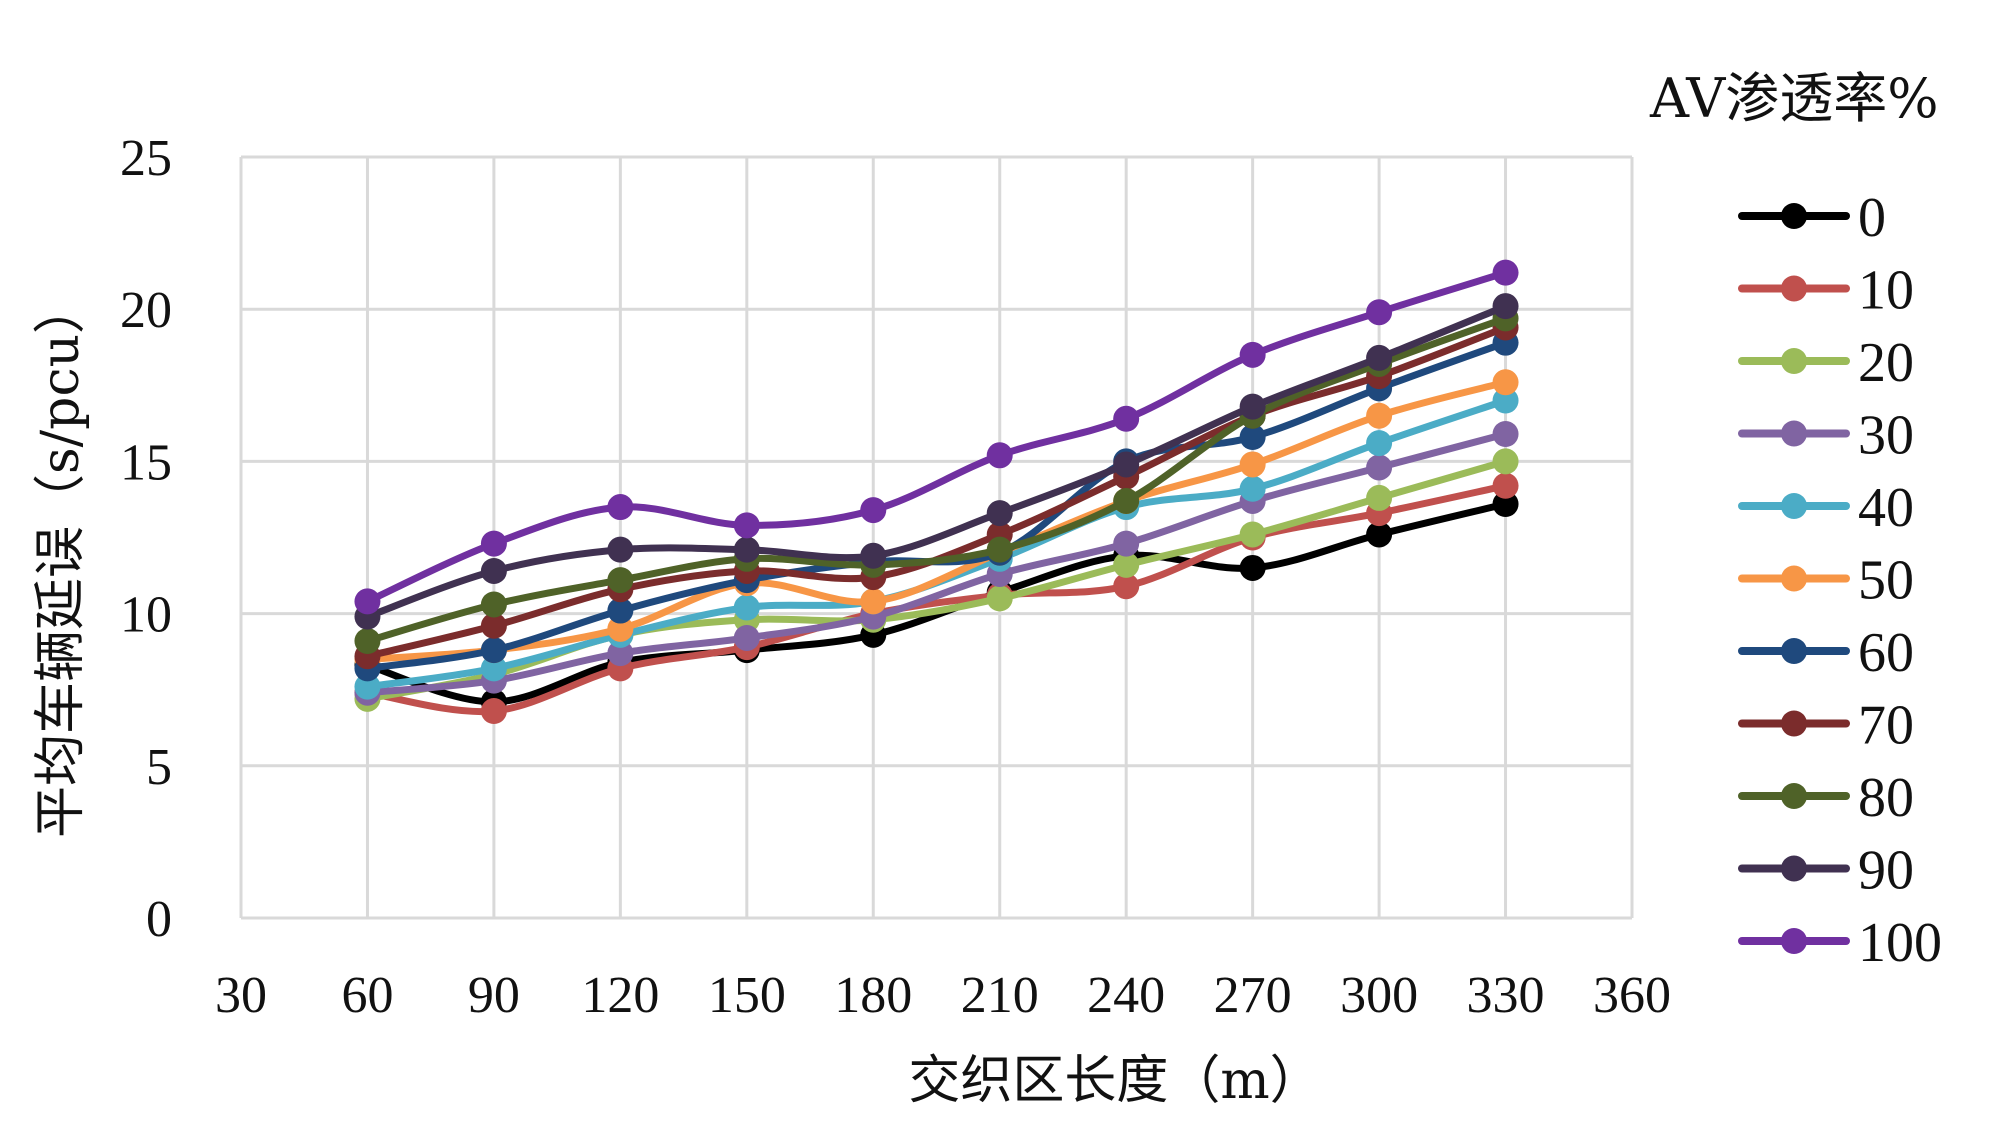  I want to click on legend-item-100: 100, so click(1840, 943).